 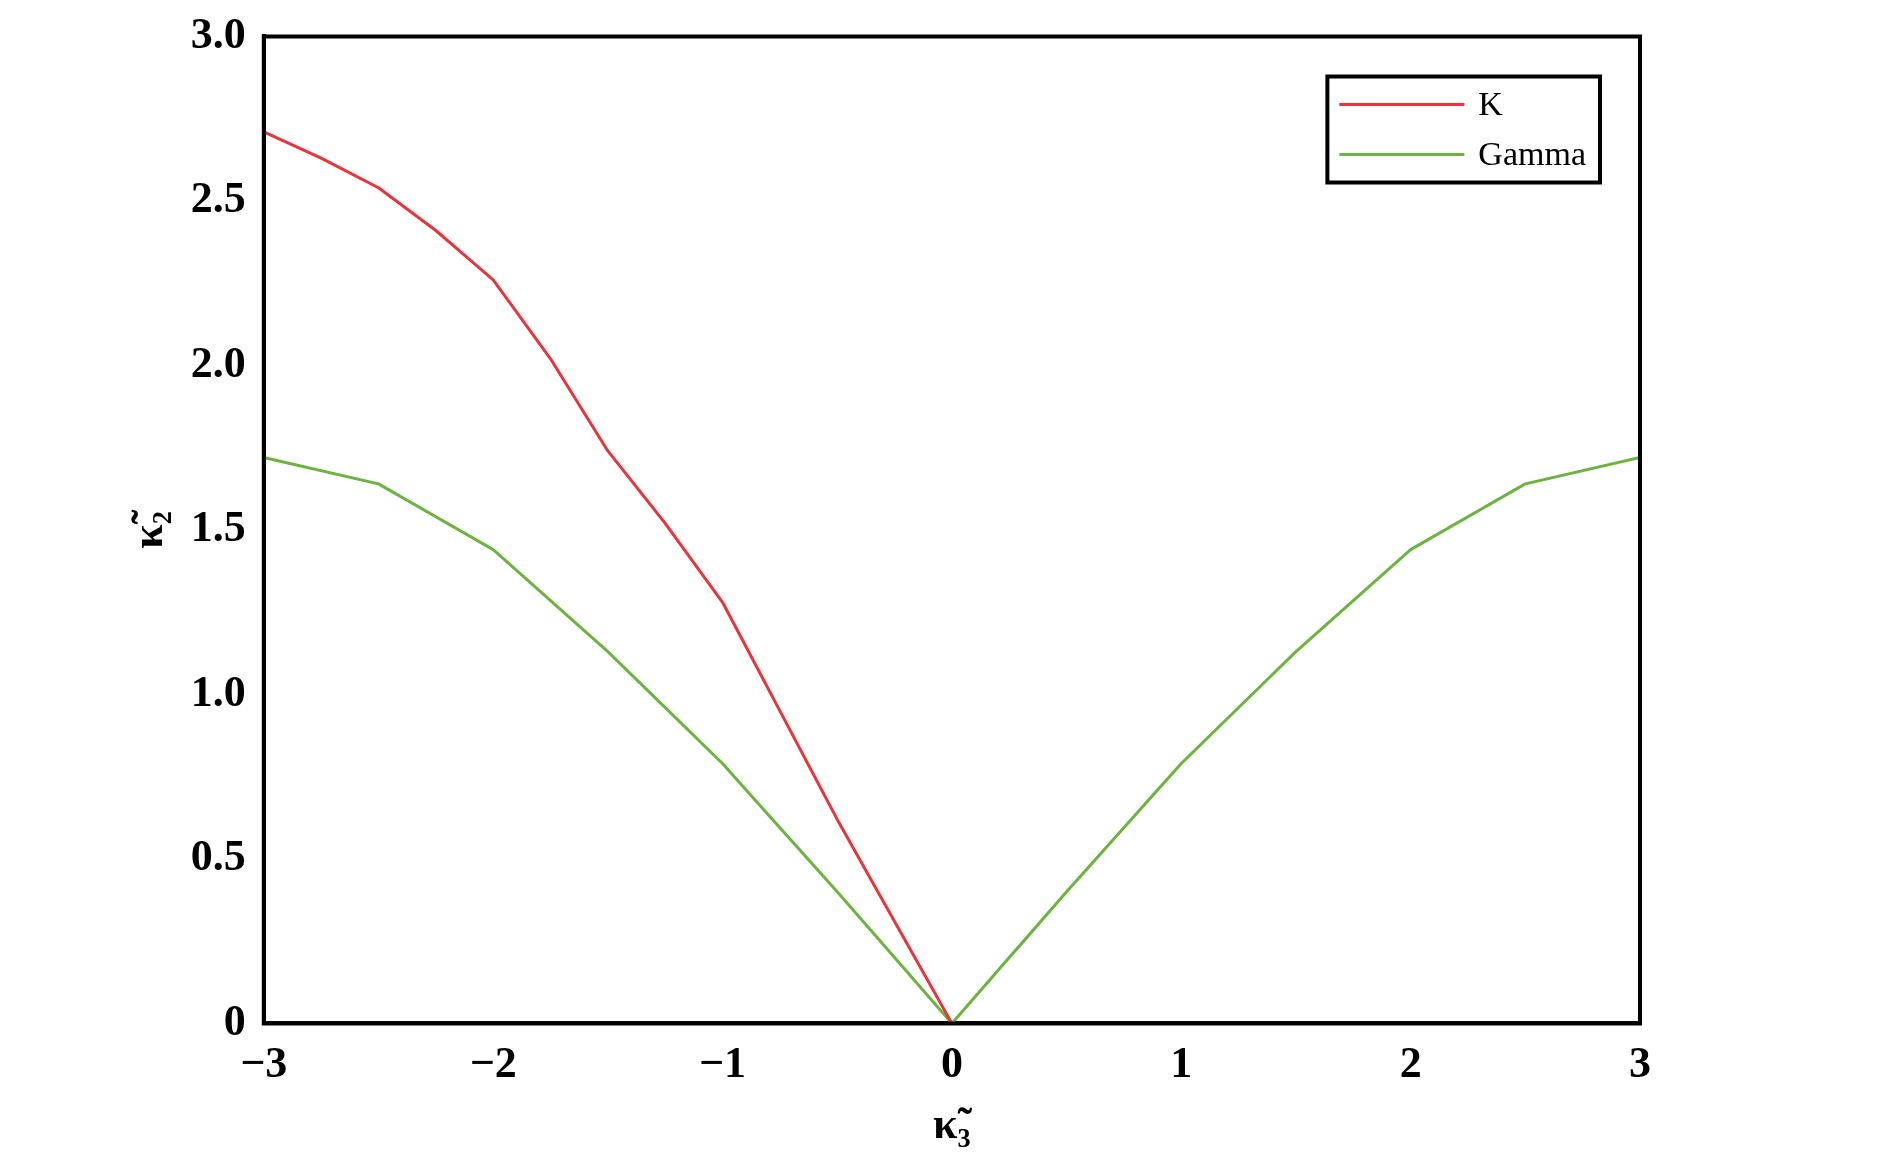 What do you see at coordinates (951, 1063) in the screenshot?
I see `x-tick-label: 0` at bounding box center [951, 1063].